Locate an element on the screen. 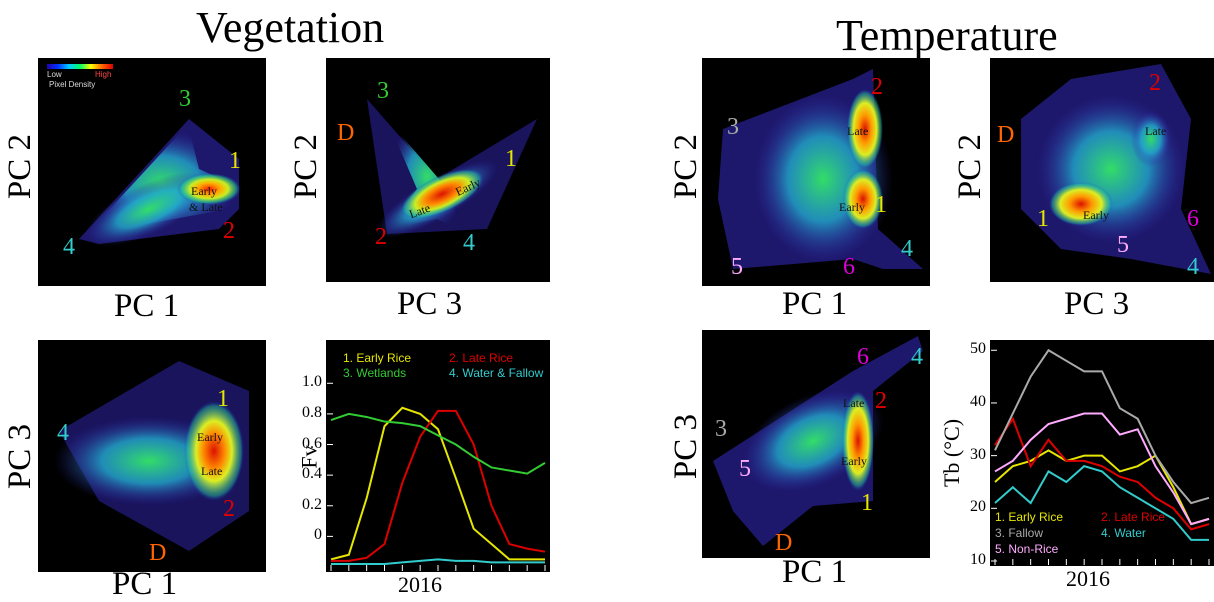 This screenshot has height=602, width=1214. y-tick-label: 0.2 is located at coordinates (312, 504).